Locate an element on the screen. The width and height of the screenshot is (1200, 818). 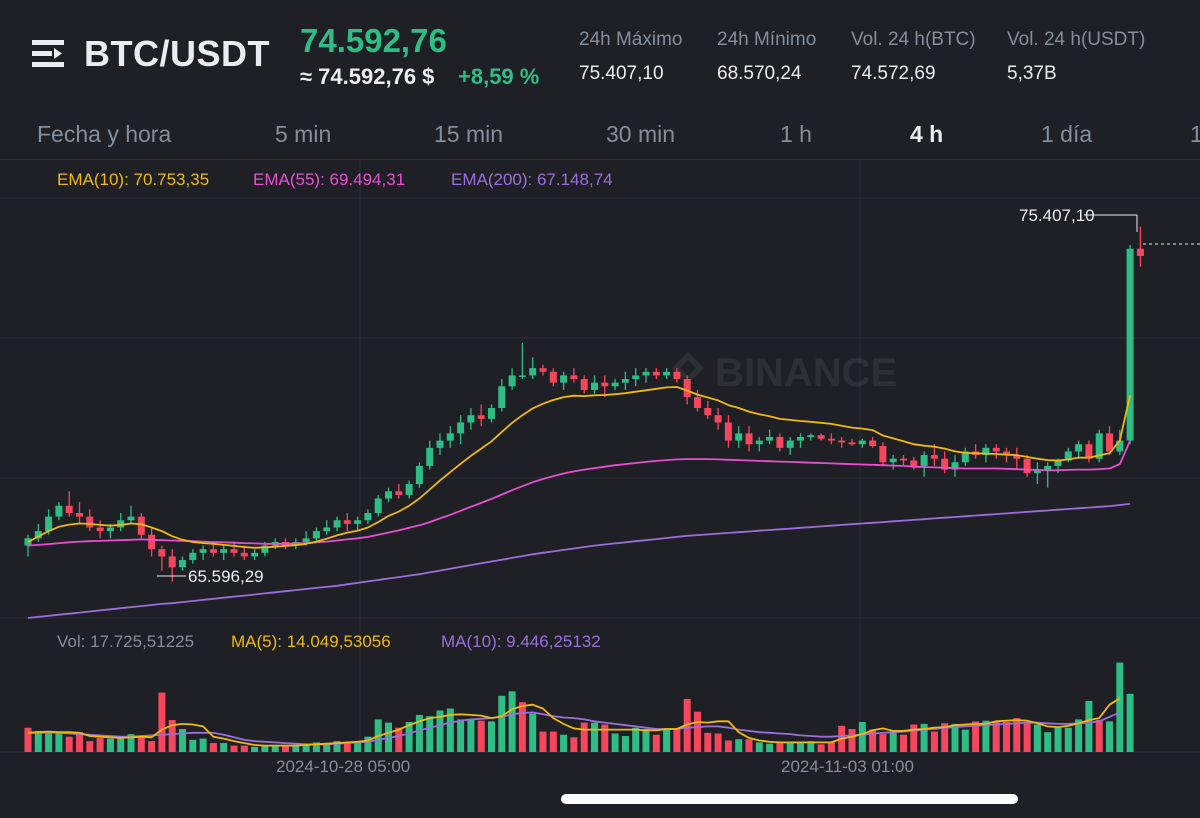
stat-value-24h-low: 68.570,24 is located at coordinates (759, 73).